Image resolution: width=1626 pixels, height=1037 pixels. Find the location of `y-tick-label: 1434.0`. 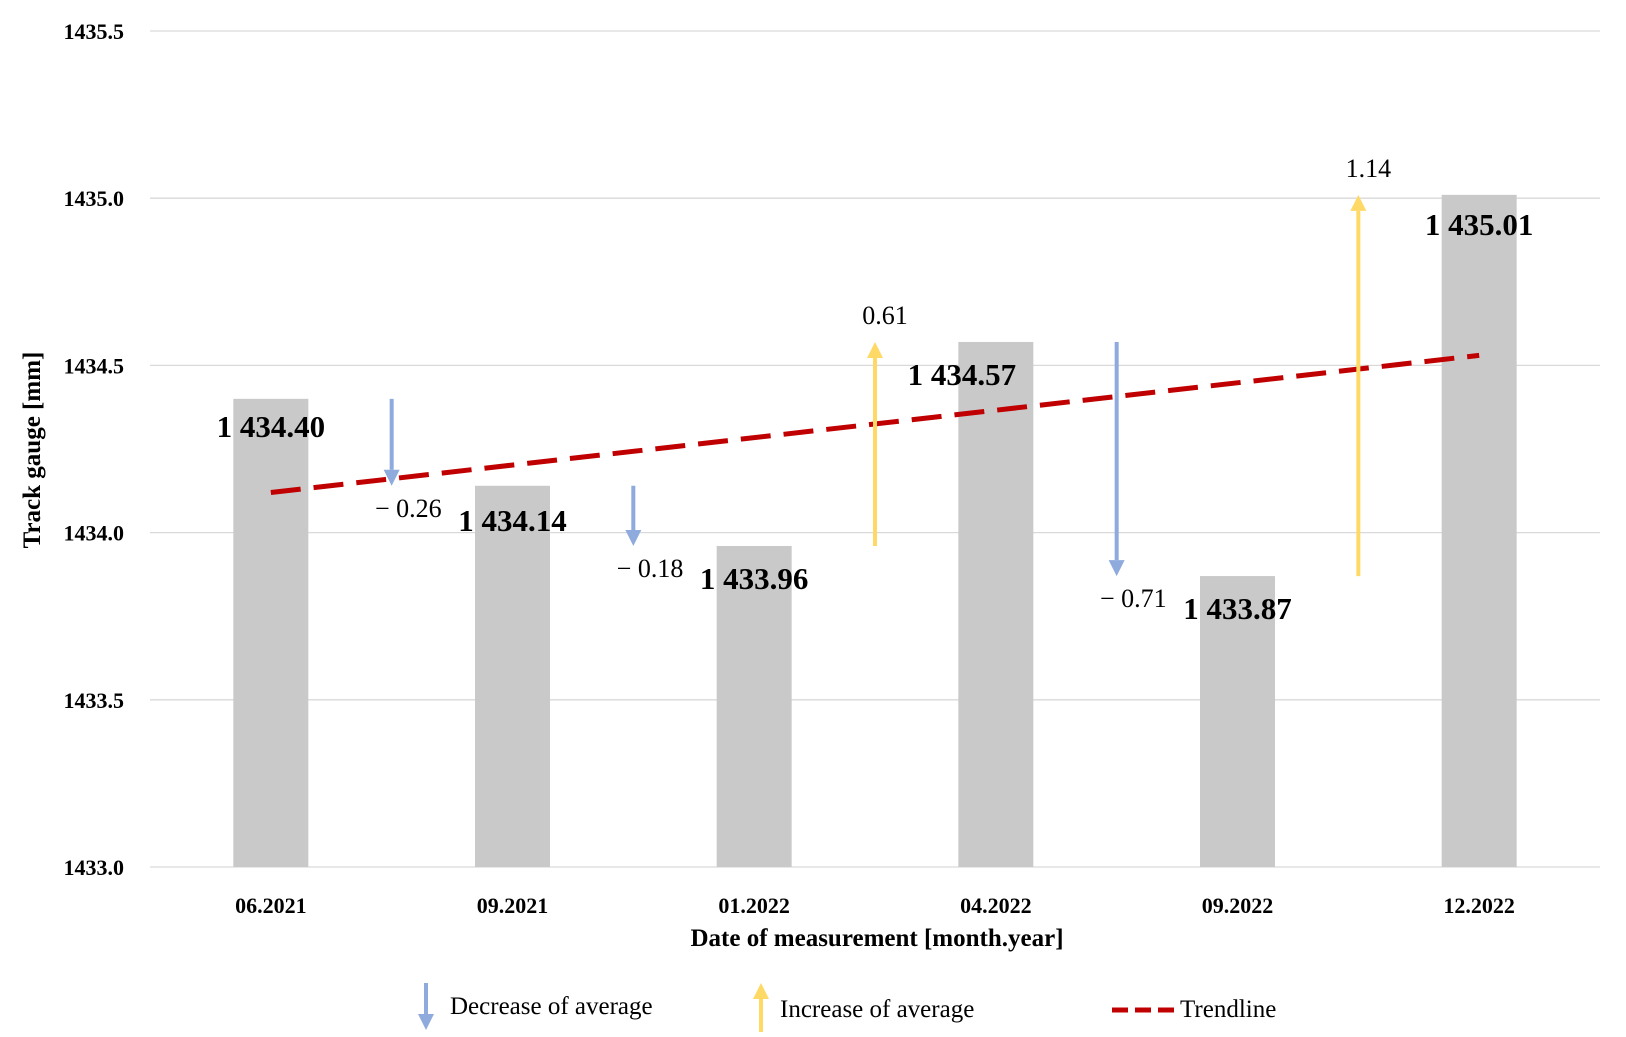

y-tick-label: 1434.0 is located at coordinates (94, 533).